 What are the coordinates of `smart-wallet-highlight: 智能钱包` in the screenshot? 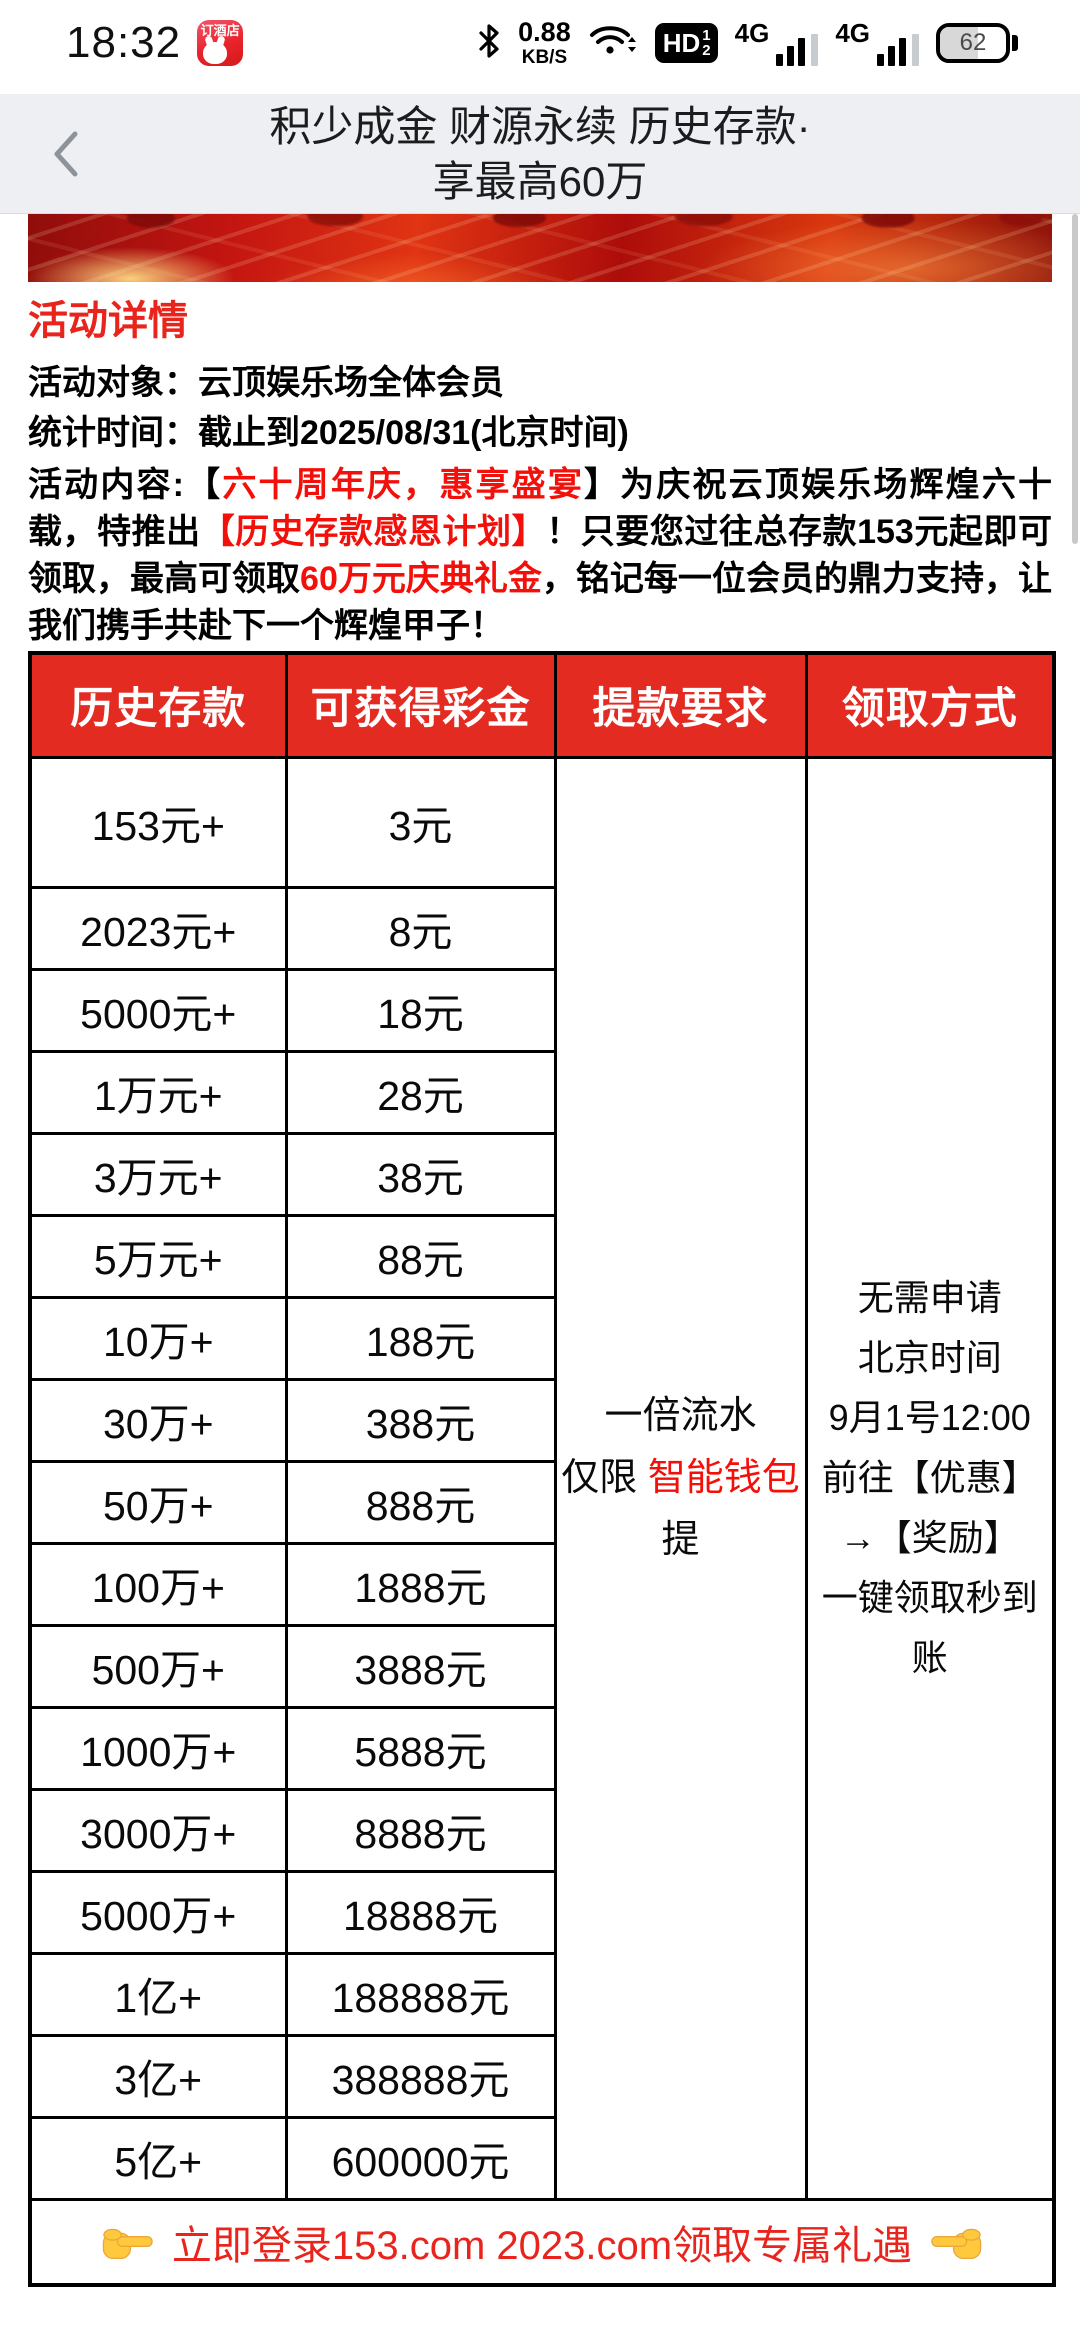 It's located at (723, 1478).